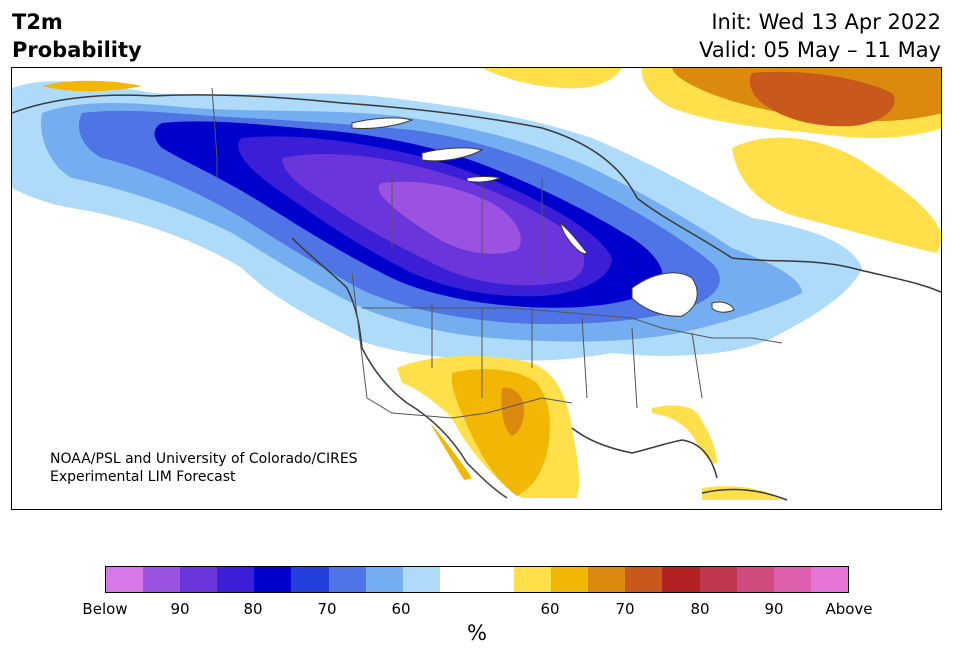 The image size is (953, 659). What do you see at coordinates (143, 477) in the screenshot?
I see `credit-line-2: Experimental LIM Forecast` at bounding box center [143, 477].